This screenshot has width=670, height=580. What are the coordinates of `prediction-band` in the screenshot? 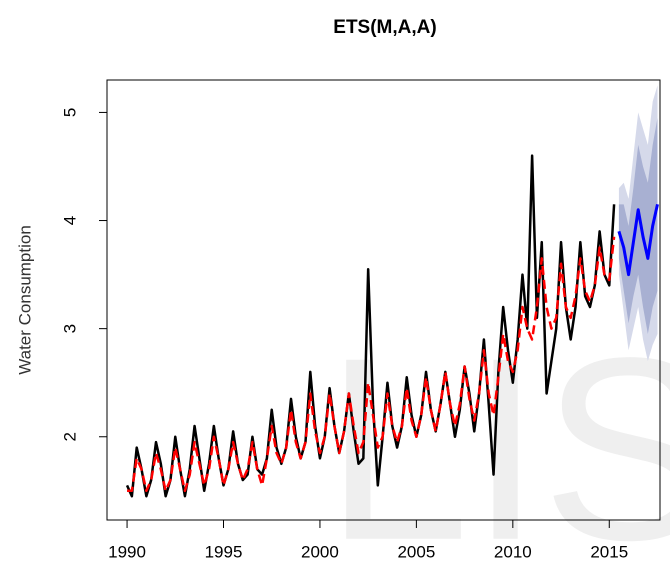 It's located at (638, 226).